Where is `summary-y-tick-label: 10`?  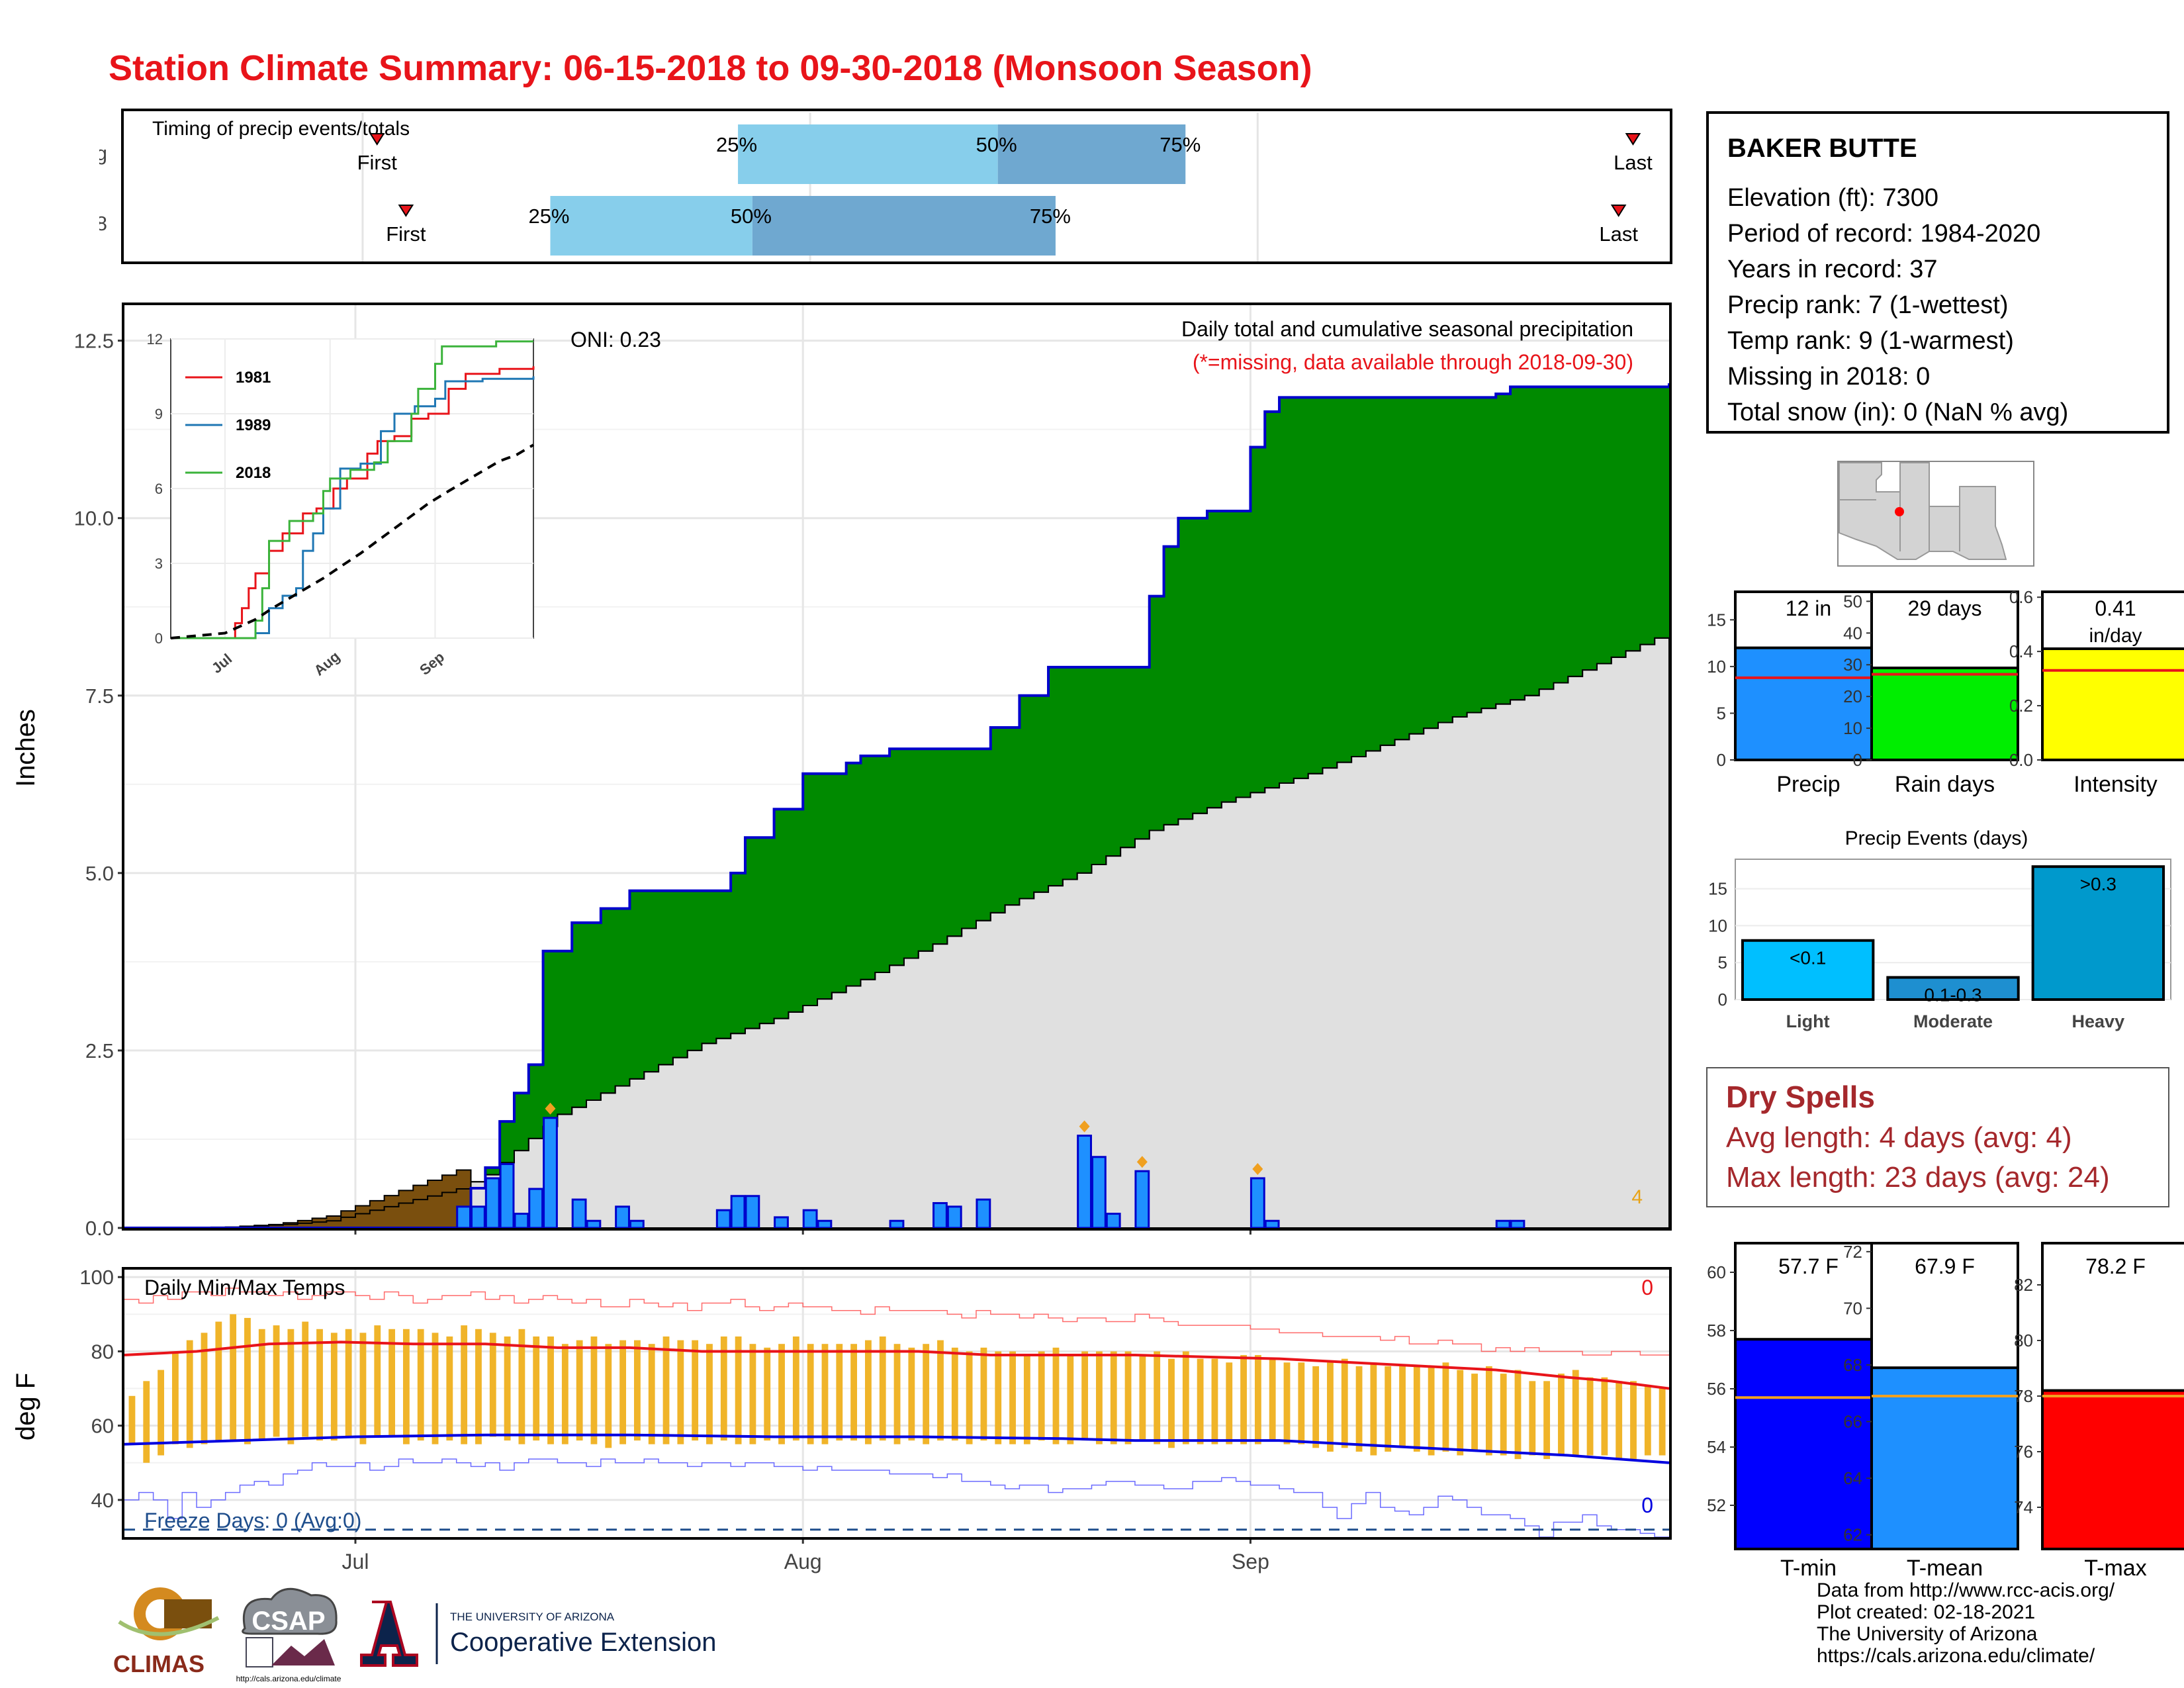 summary-y-tick-label: 10 is located at coordinates (1852, 728).